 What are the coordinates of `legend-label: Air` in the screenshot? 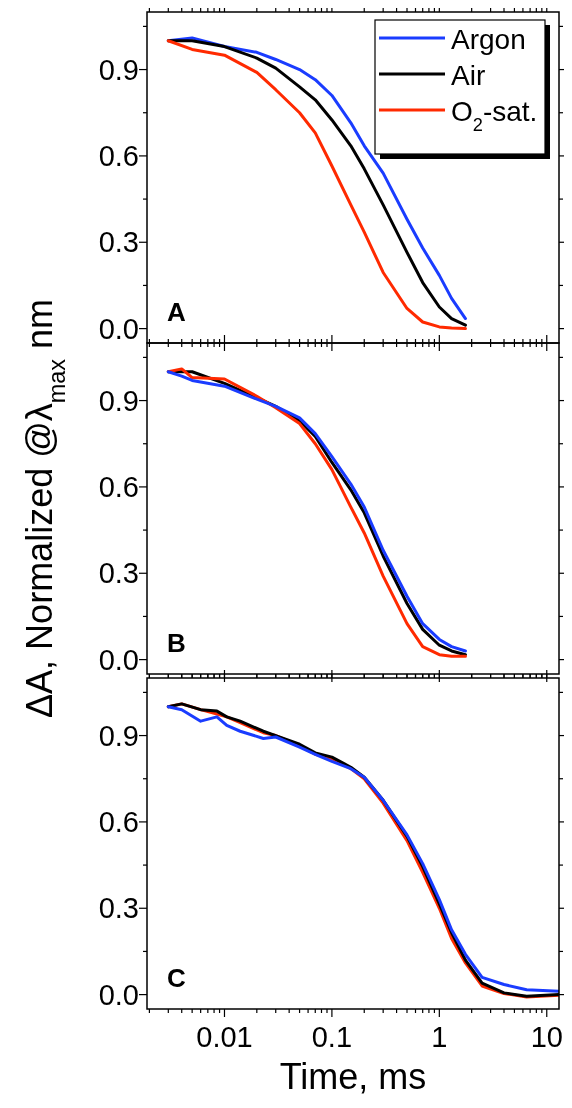 It's located at (468, 75).